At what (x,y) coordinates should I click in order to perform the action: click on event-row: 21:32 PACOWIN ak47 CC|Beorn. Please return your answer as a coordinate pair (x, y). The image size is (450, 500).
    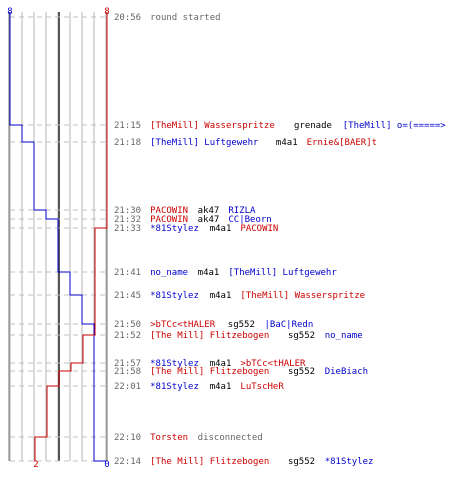
    Looking at the image, I should click on (193, 220).